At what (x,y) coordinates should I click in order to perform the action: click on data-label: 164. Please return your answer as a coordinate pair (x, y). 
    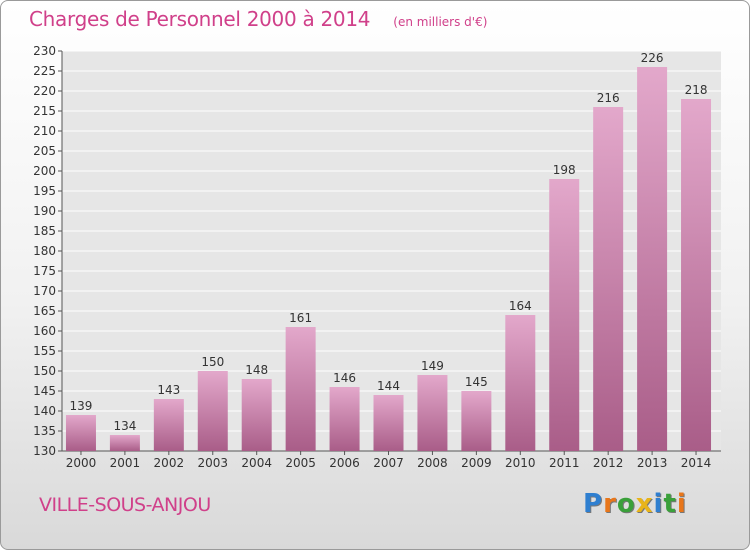
    Looking at the image, I should click on (520, 306).